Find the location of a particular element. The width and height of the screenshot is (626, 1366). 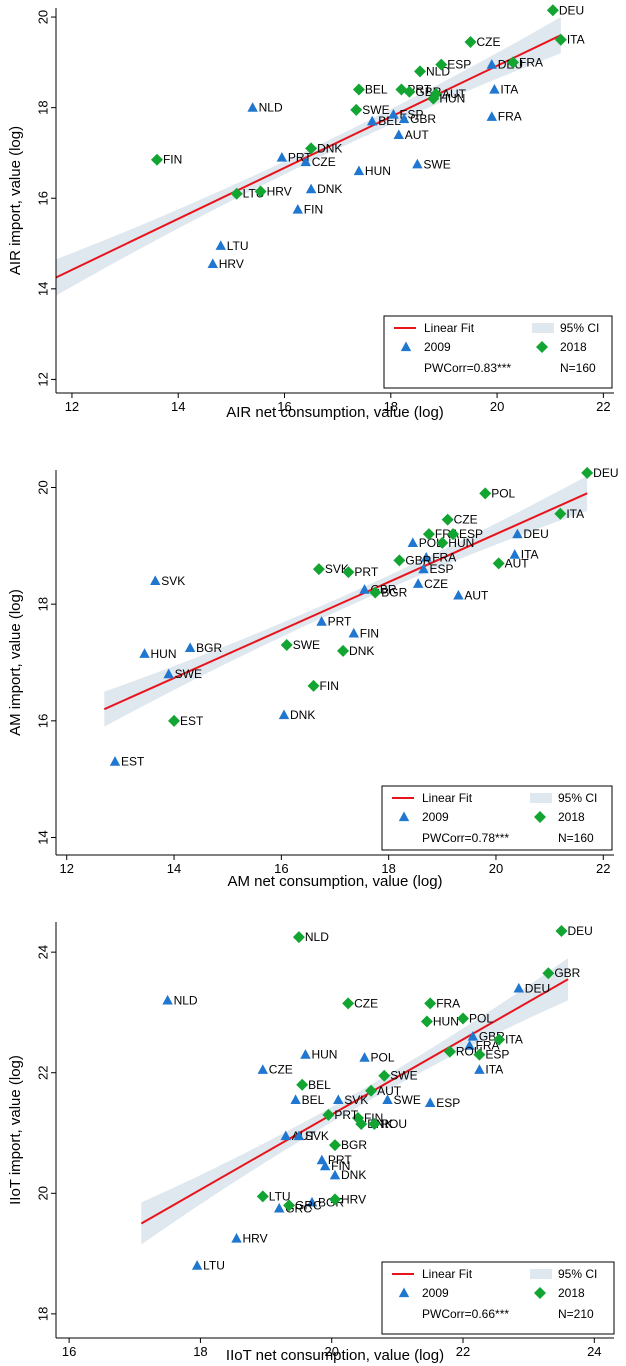

y-tick-label: 22 is located at coordinates (42, 1072).